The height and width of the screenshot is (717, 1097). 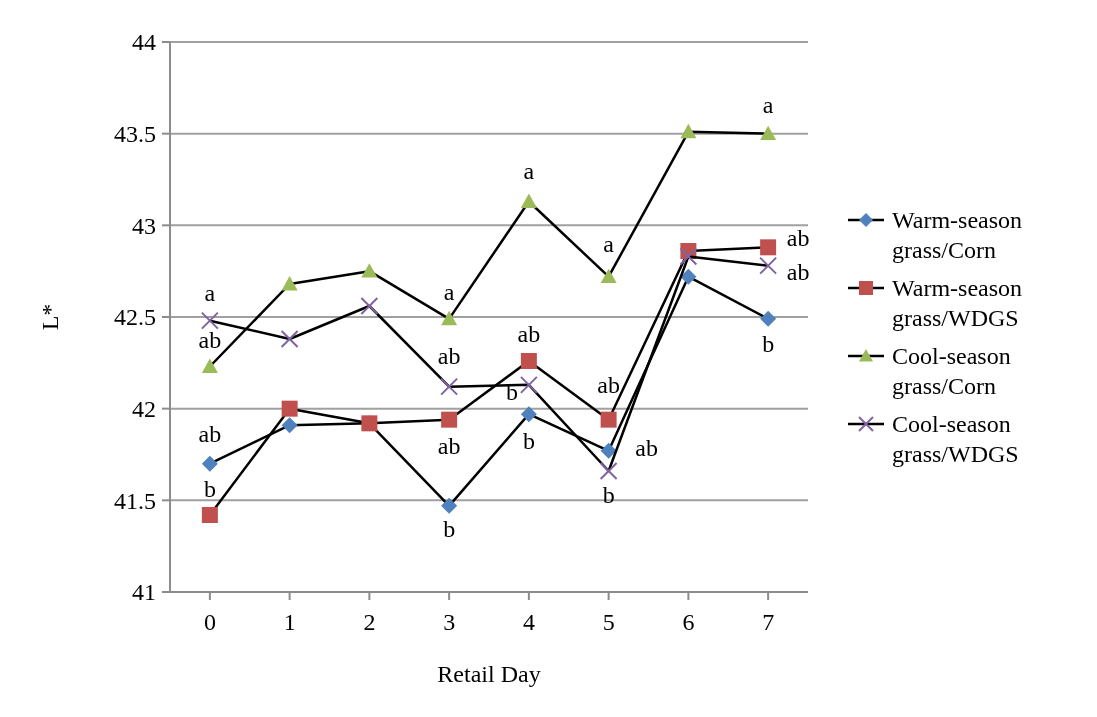 I want to click on x-tick-label: 4, so click(x=528, y=622).